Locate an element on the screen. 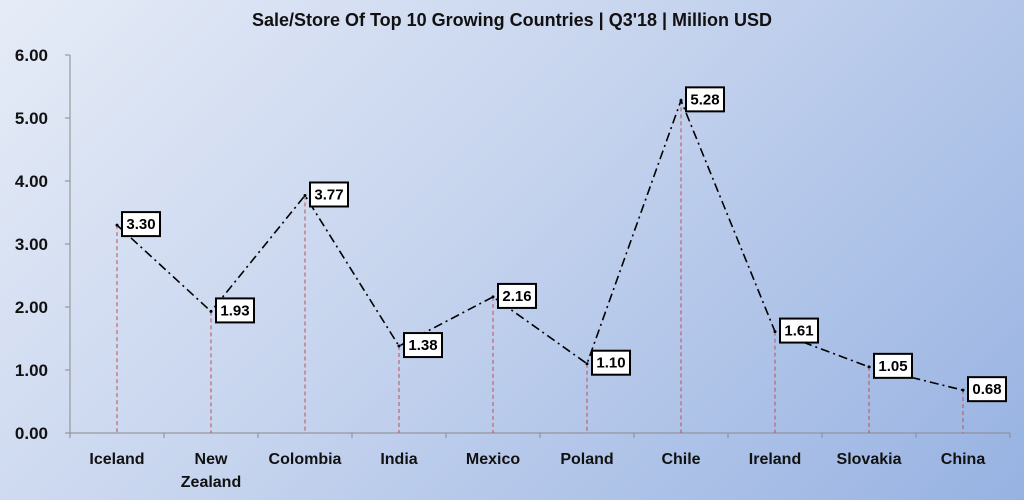 The width and height of the screenshot is (1024, 500). data-label: 1.38 is located at coordinates (422, 345).